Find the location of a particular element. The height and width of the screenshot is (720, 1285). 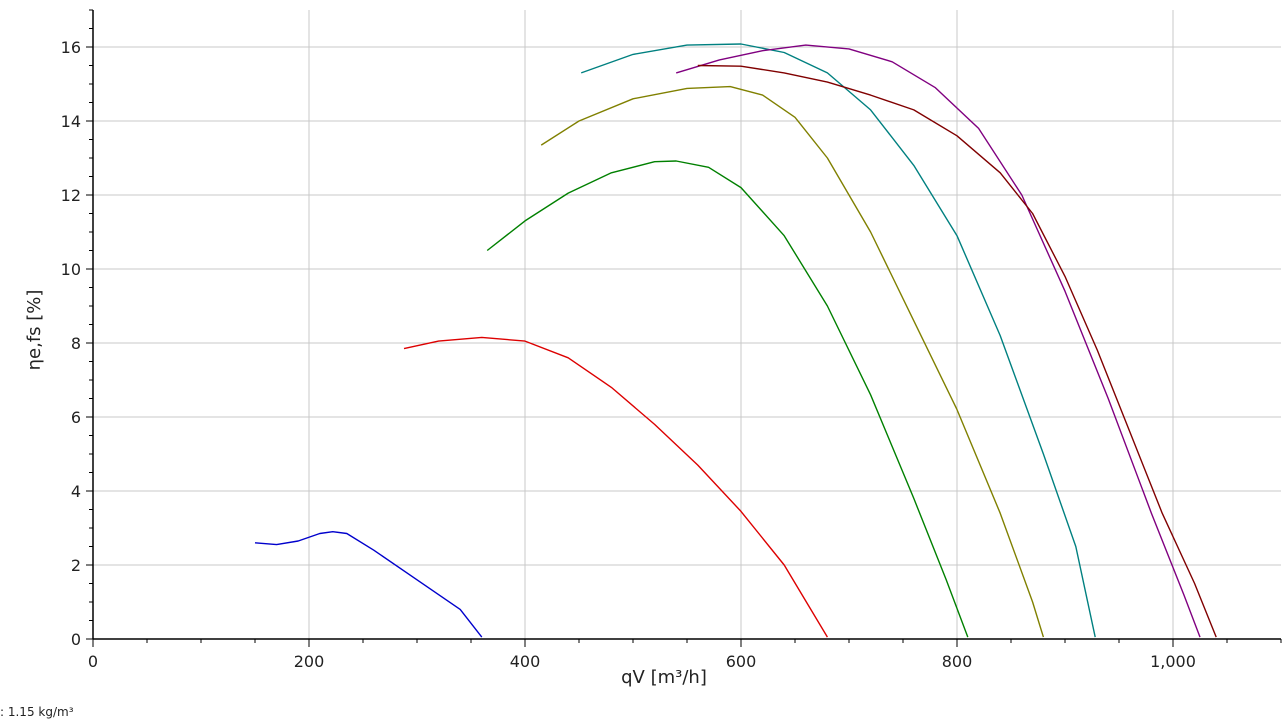

y-tick-label: 16 is located at coordinates (71, 47).